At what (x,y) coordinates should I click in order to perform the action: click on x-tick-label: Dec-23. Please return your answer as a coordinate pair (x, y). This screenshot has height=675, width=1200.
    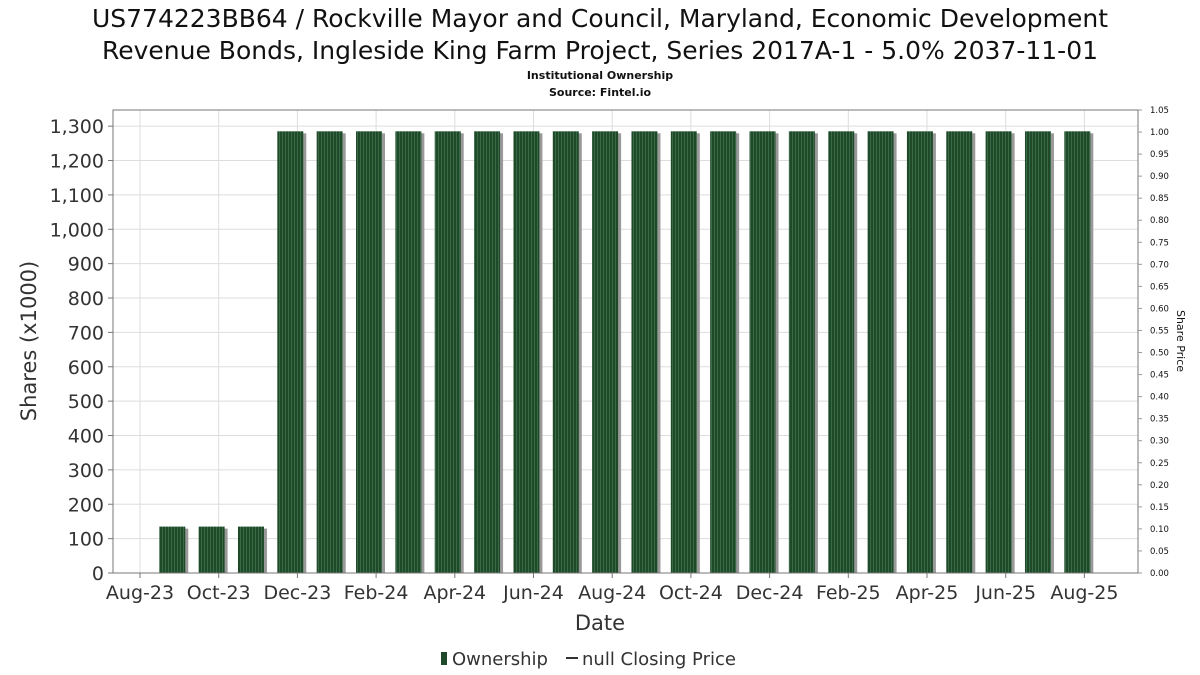
    Looking at the image, I should click on (297, 593).